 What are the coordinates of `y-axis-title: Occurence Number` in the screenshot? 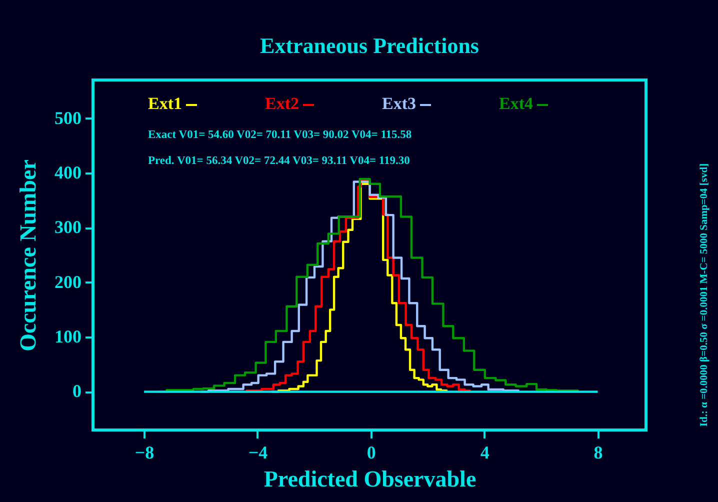 It's located at (28, 256).